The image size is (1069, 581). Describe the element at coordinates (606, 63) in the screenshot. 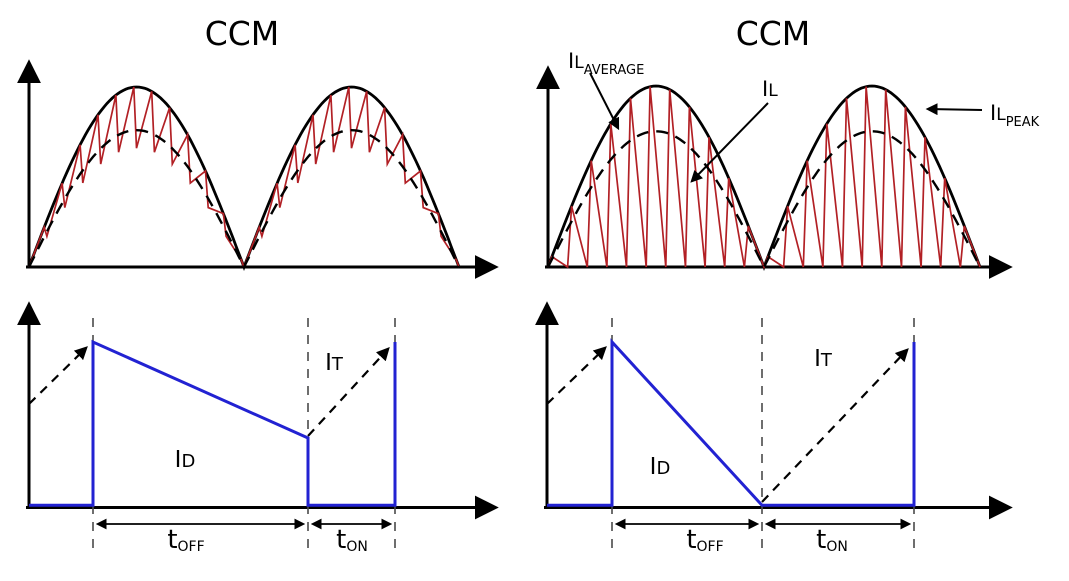

I see `label-il-average: ILAVERAGE` at that location.